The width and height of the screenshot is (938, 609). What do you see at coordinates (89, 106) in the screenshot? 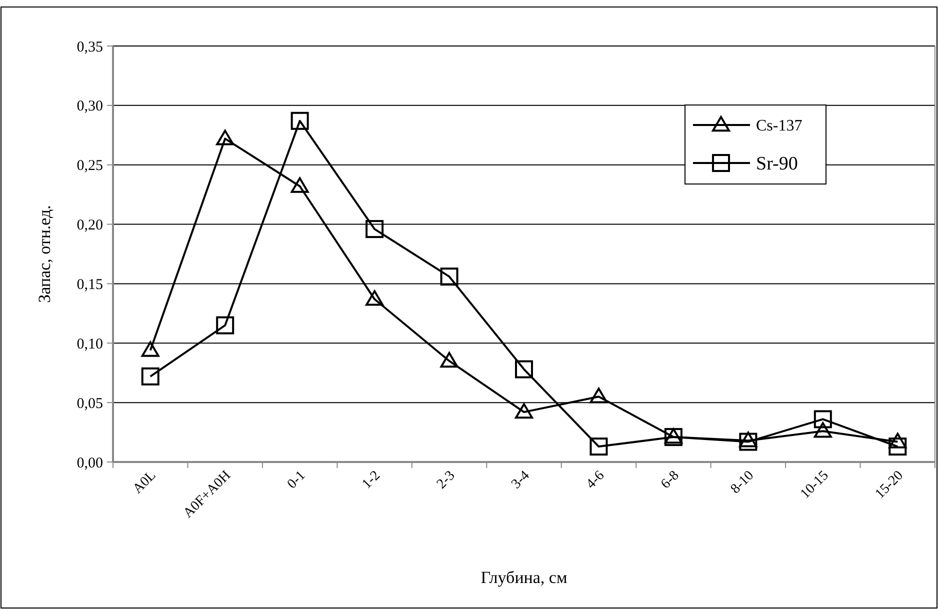
I see `y-tick-label: 0,30` at bounding box center [89, 106].